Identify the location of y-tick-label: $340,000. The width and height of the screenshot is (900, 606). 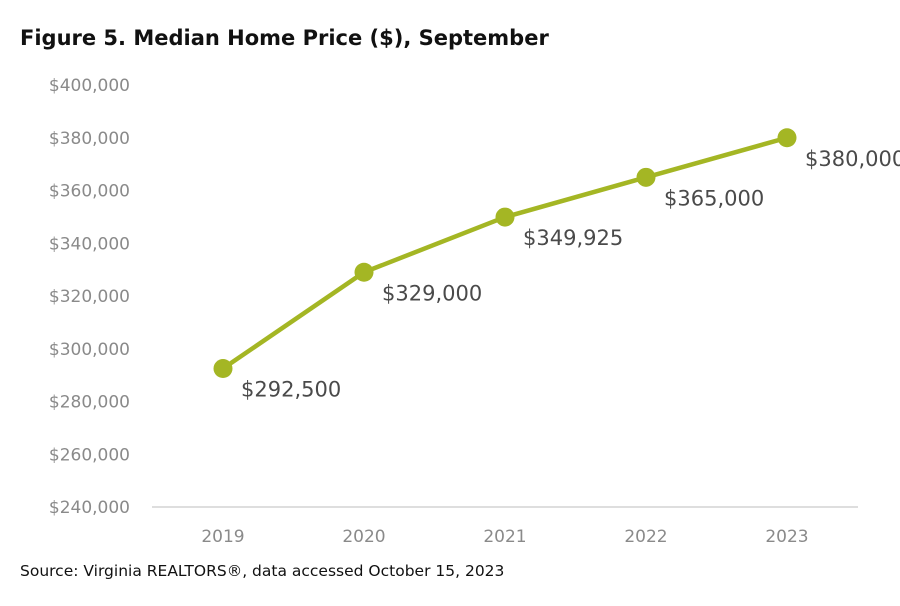
(89, 244).